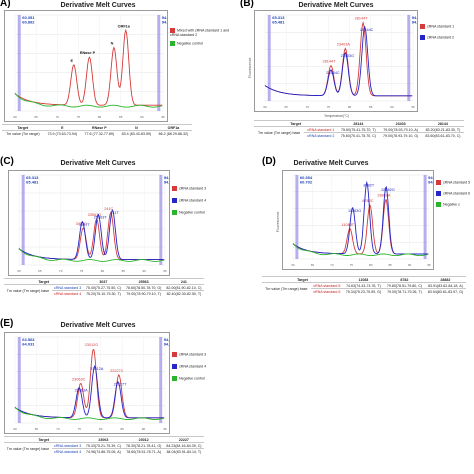 This screenshot has height=474, width=474. Describe the element at coordinates (99, 133) in the screenshot. I see `table-cell: 77.6 (77.32-77.89)` at that location.